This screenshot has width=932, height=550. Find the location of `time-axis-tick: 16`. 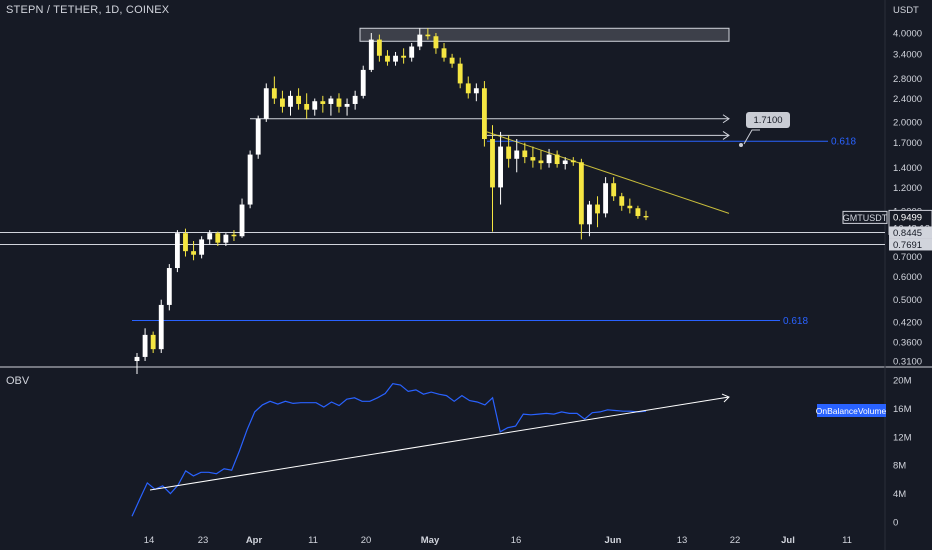

time-axis-tick: 16 is located at coordinates (516, 540).